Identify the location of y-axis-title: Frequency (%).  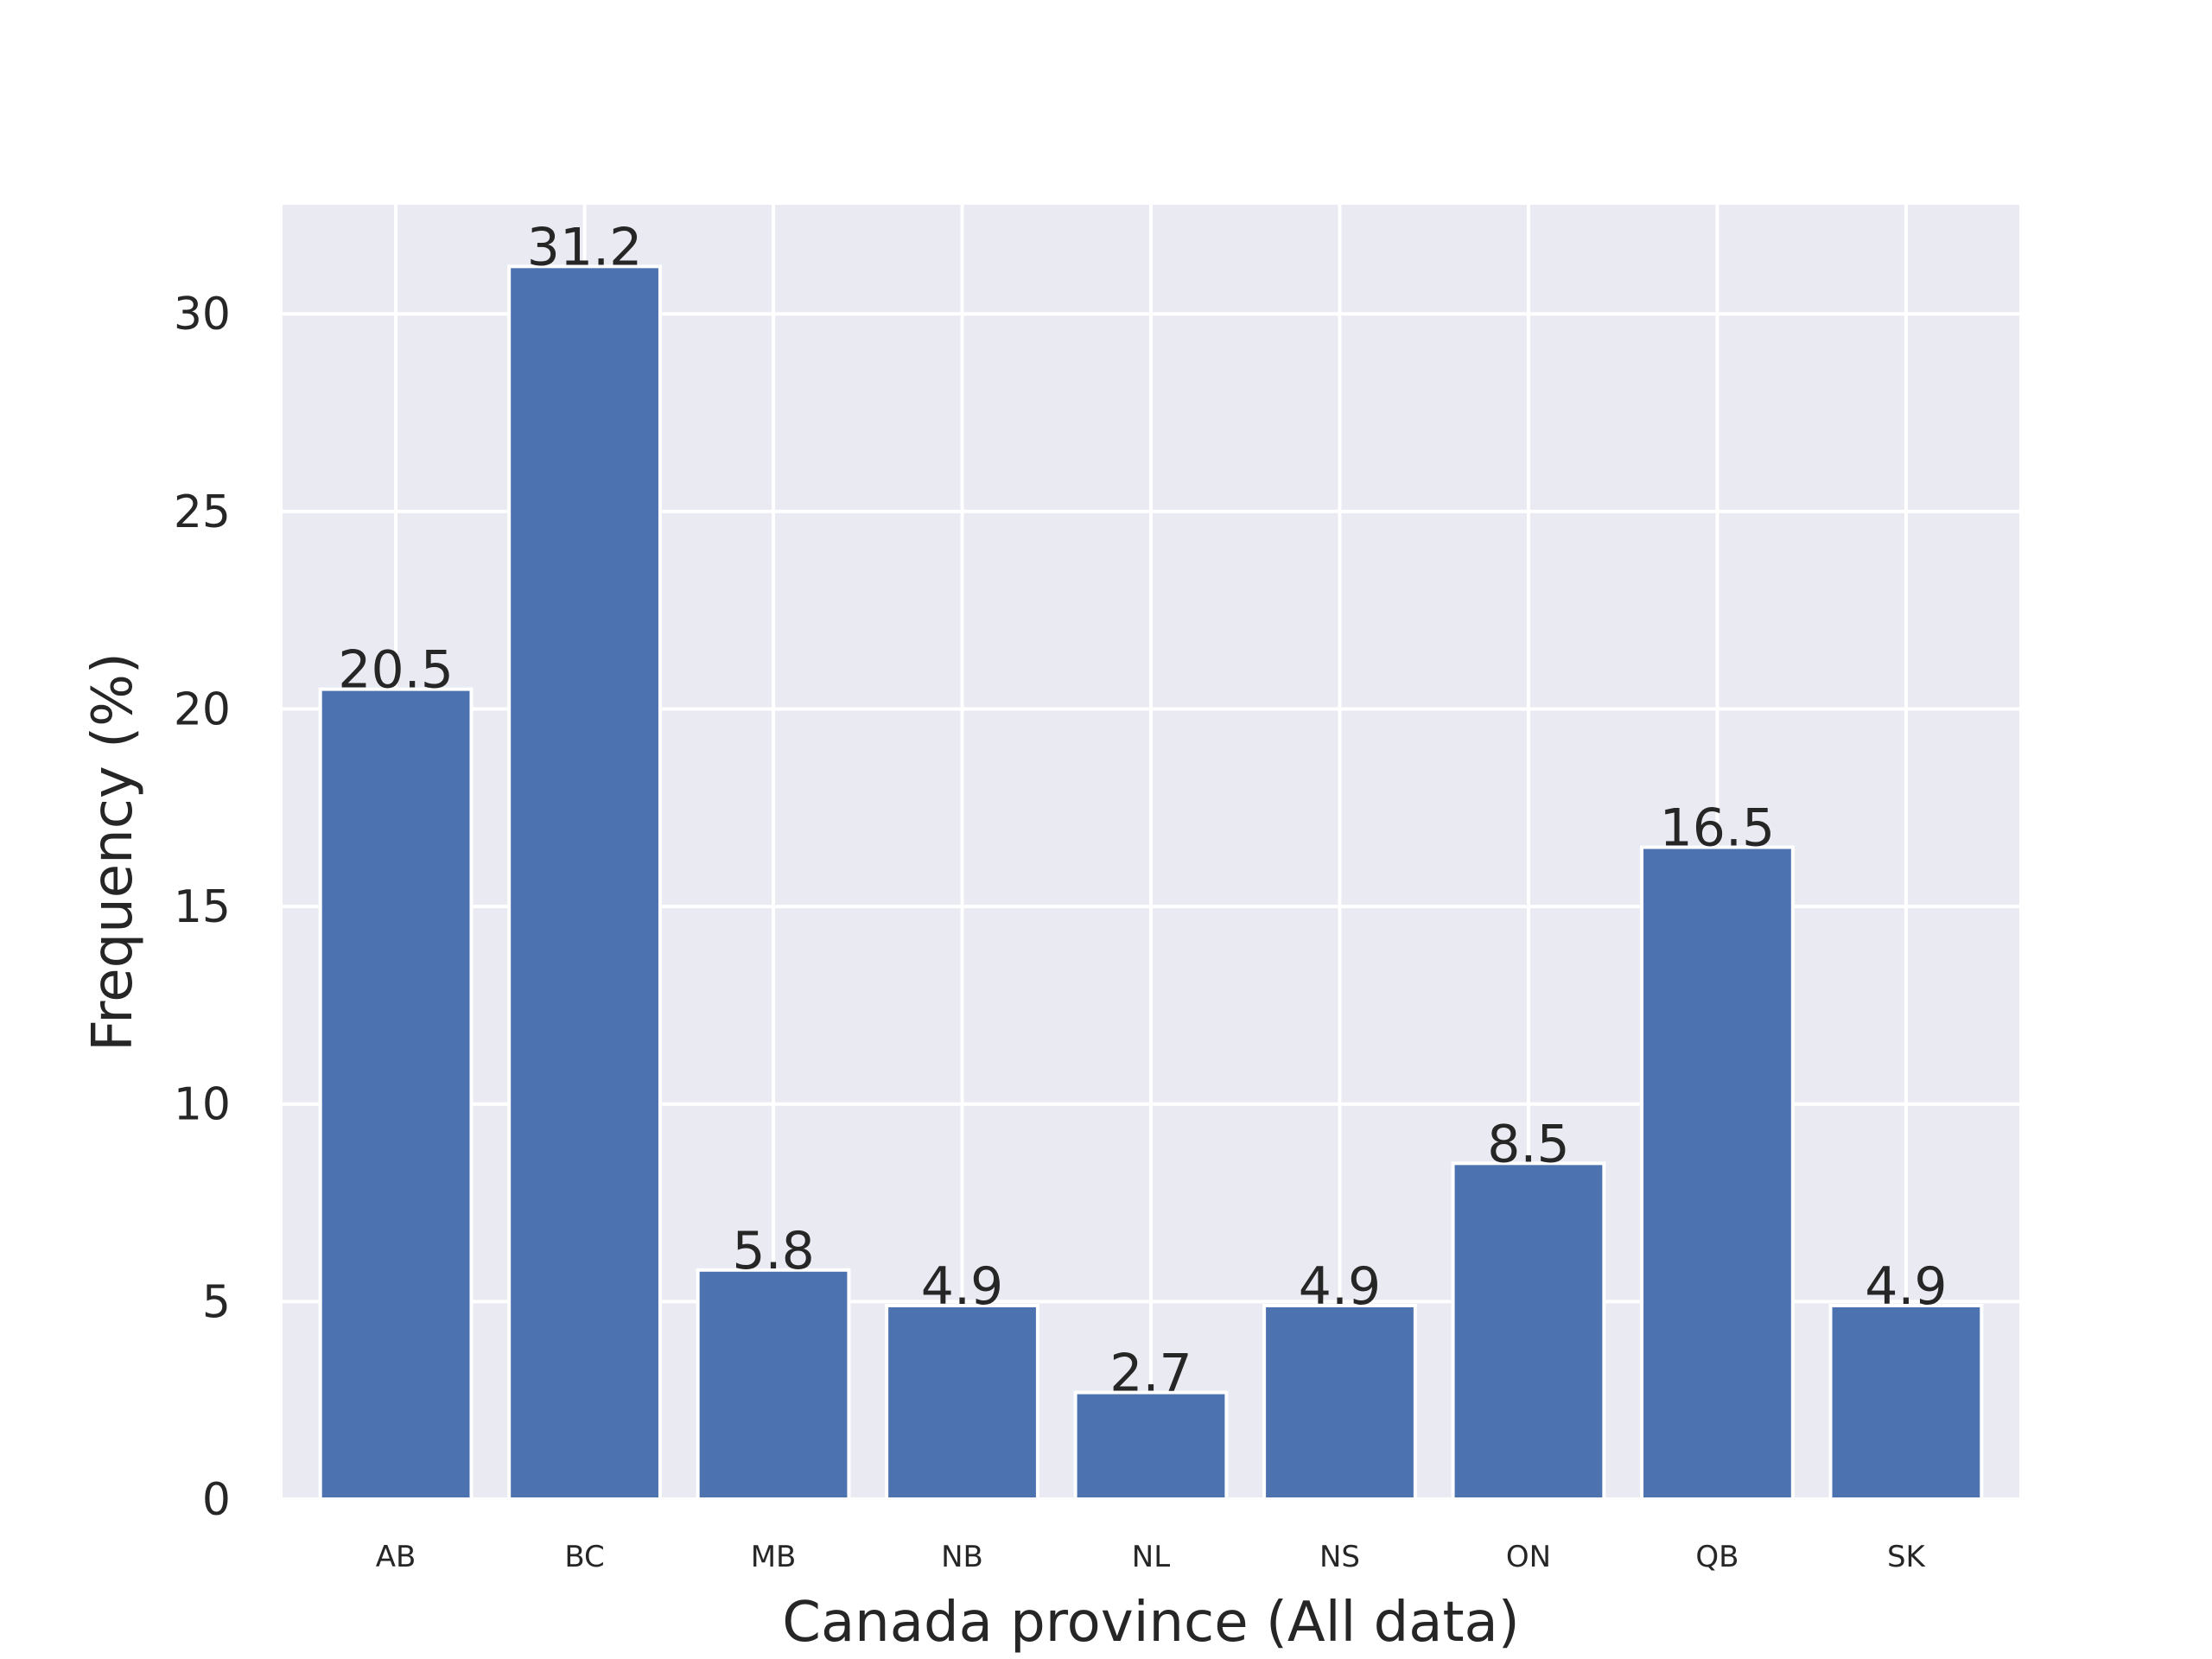
(113, 852).